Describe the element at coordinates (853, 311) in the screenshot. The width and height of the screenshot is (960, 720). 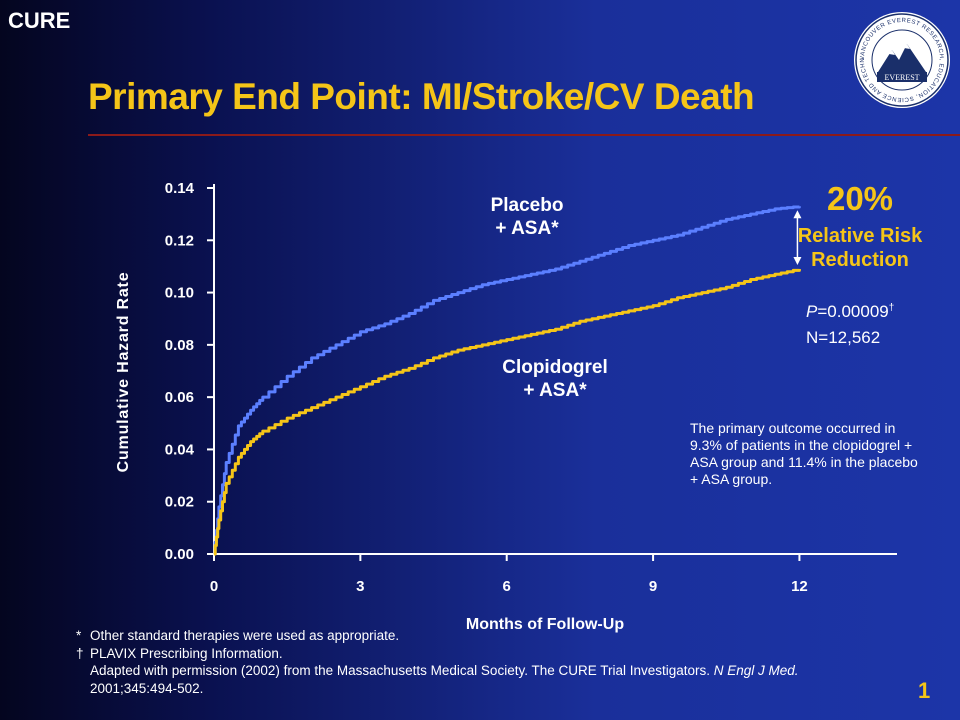
I see `p-number: =0.00009` at that location.